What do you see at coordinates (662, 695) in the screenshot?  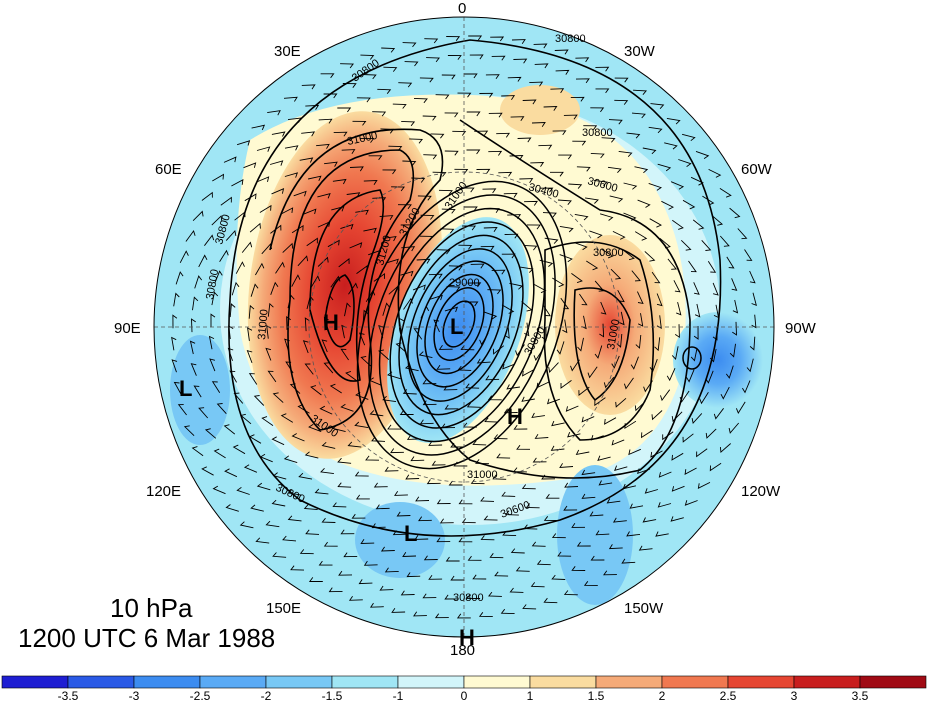 I see `colorbar-tick-label: 2` at bounding box center [662, 695].